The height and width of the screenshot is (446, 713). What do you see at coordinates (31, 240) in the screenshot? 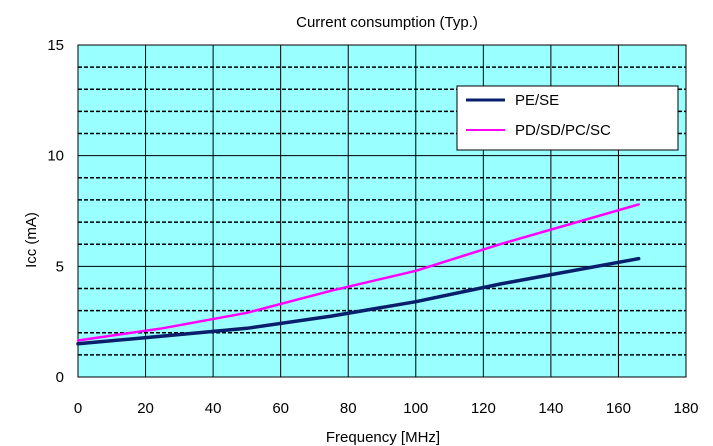
I see `y-axis-label: Icc (mA)` at bounding box center [31, 240].